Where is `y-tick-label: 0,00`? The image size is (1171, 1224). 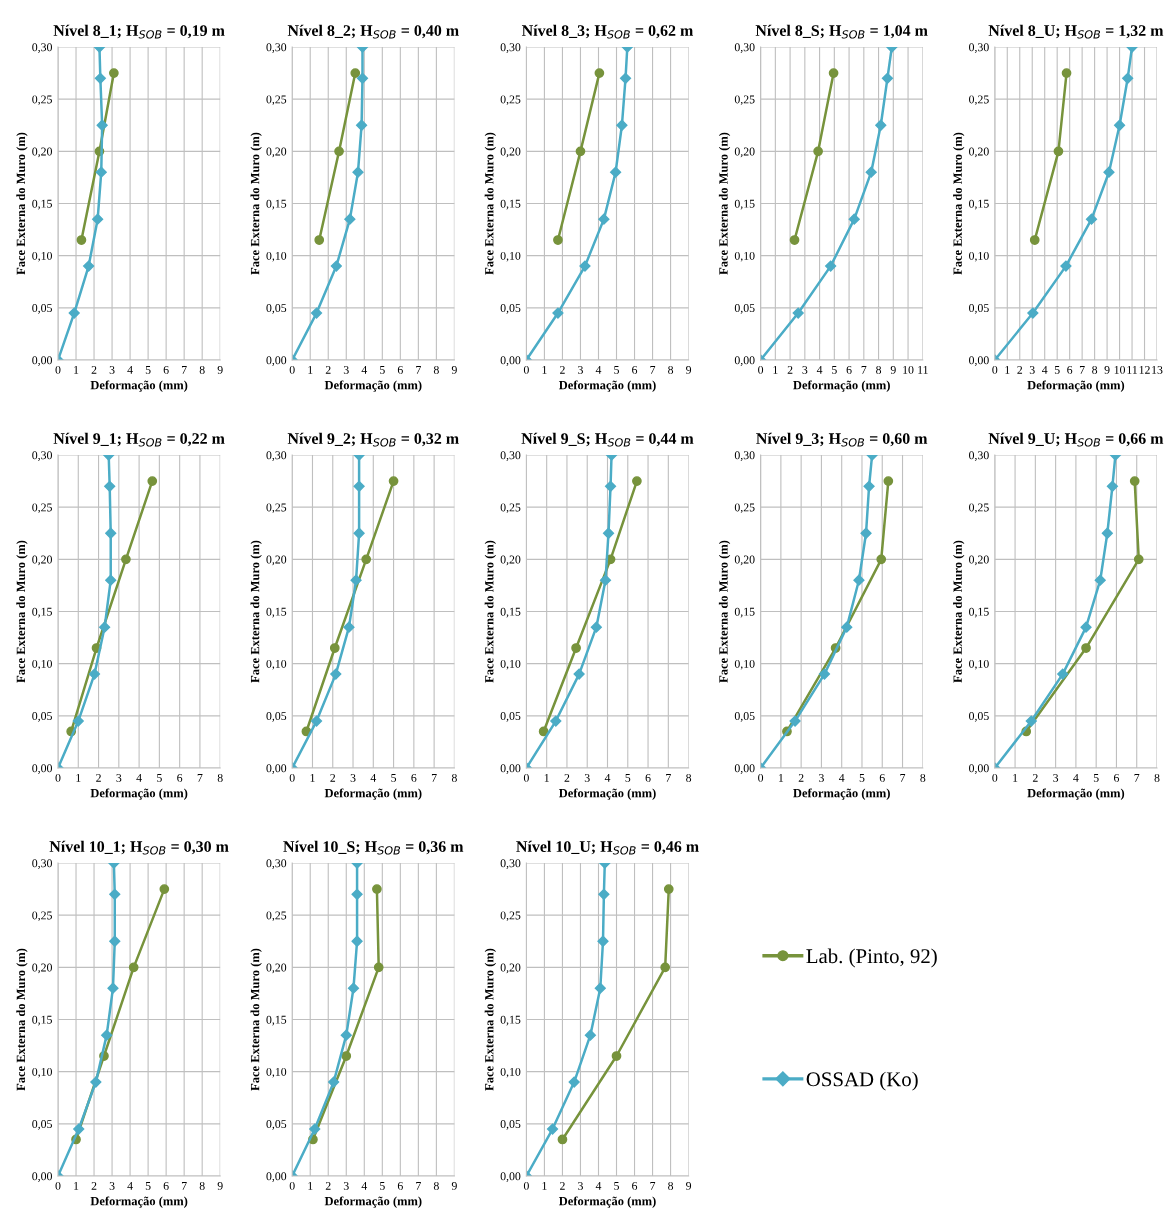
y-tick-label: 0,00 is located at coordinates (510, 361).